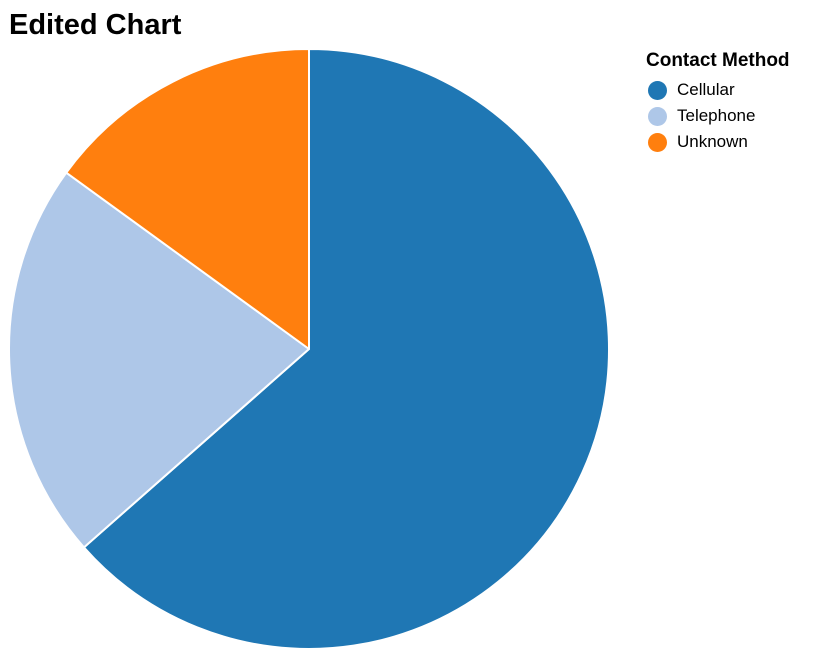 This screenshot has width=824, height=660. I want to click on legend-swatch-telephone, so click(657, 116).